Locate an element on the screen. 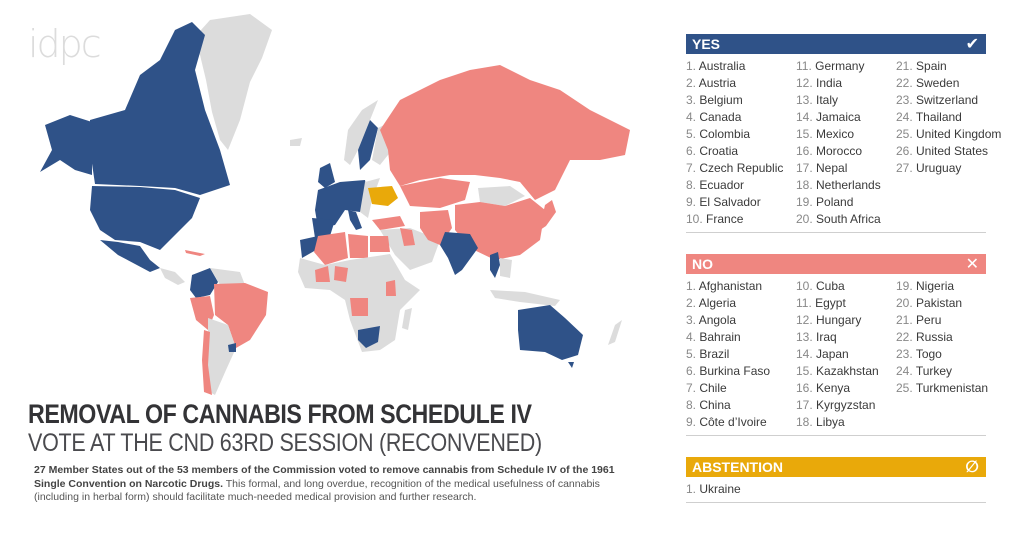 This screenshot has width=1024, height=535. country-name: Burkina Faso is located at coordinates (735, 371).